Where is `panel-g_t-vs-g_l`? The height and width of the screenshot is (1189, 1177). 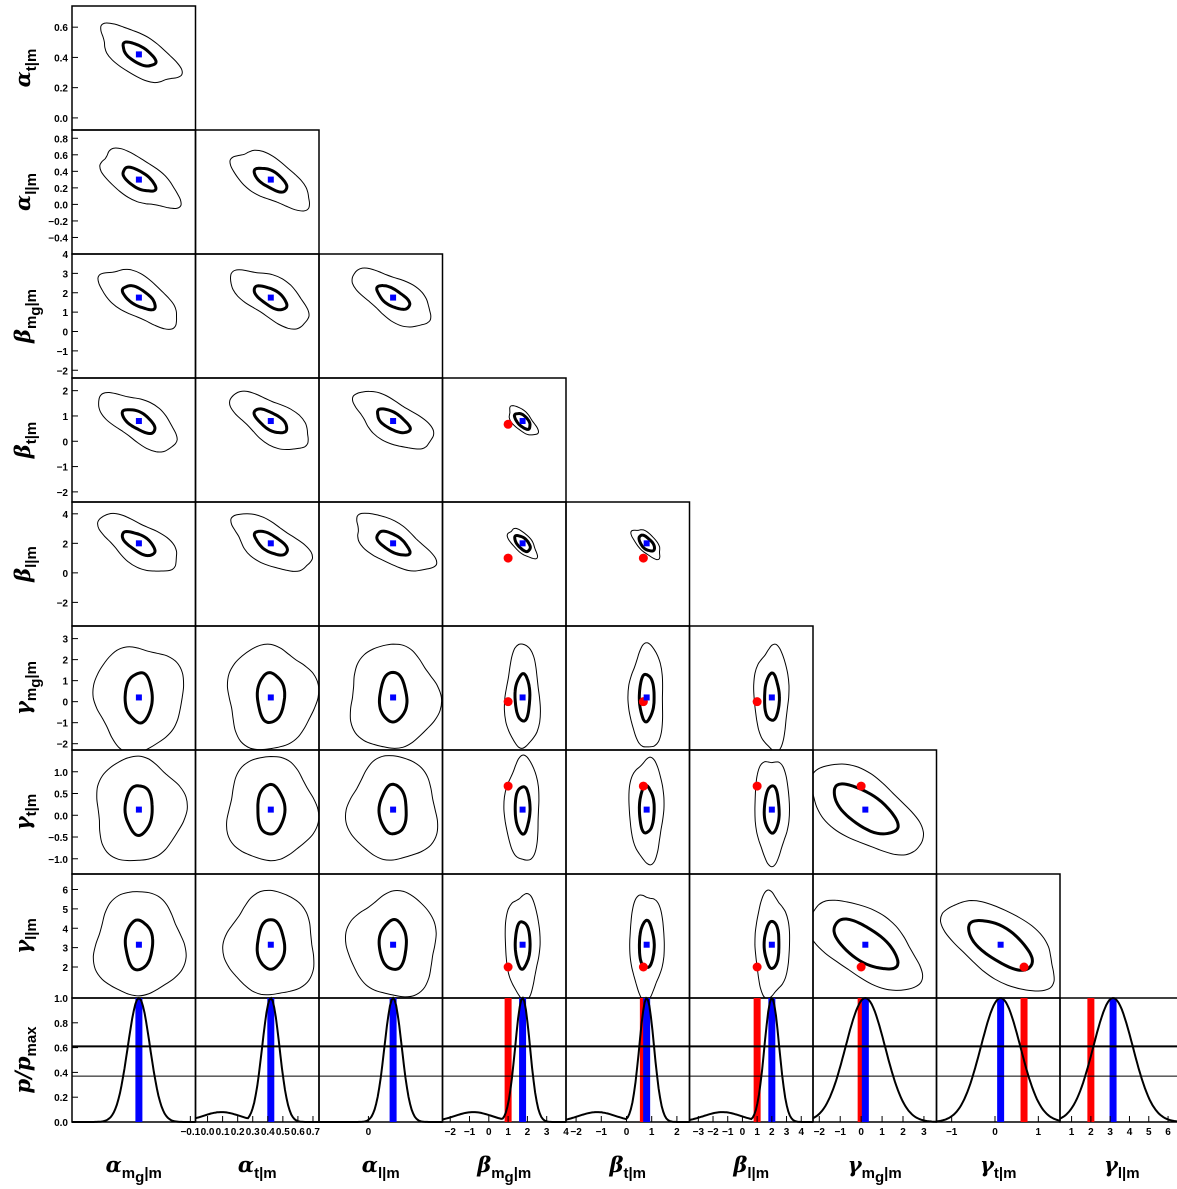
panel-g_t-vs-g_l is located at coordinates (998, 936).